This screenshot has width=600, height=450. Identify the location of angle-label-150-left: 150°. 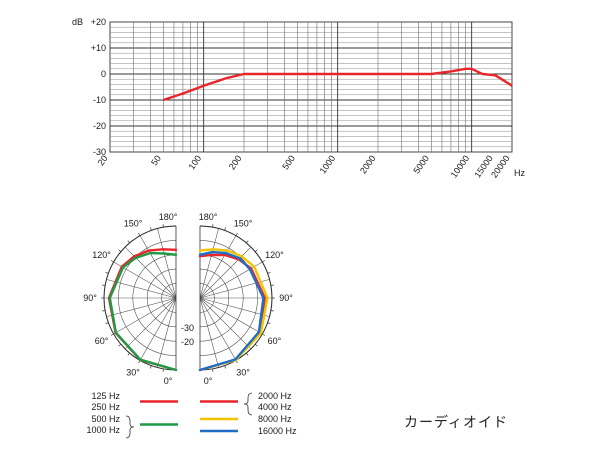
(133, 224).